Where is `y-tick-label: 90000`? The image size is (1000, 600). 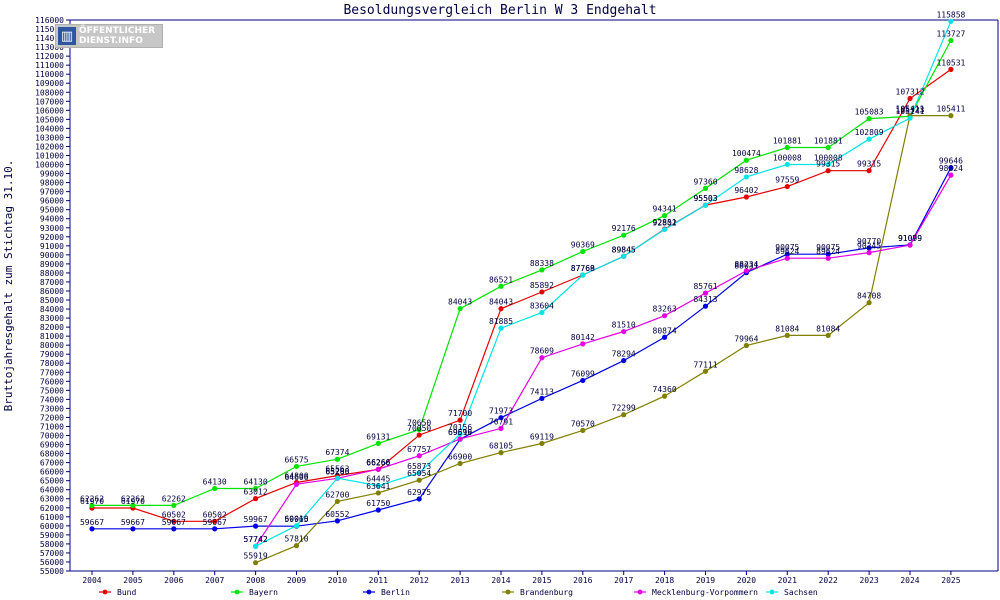 y-tick-label: 90000 is located at coordinates (52, 255).